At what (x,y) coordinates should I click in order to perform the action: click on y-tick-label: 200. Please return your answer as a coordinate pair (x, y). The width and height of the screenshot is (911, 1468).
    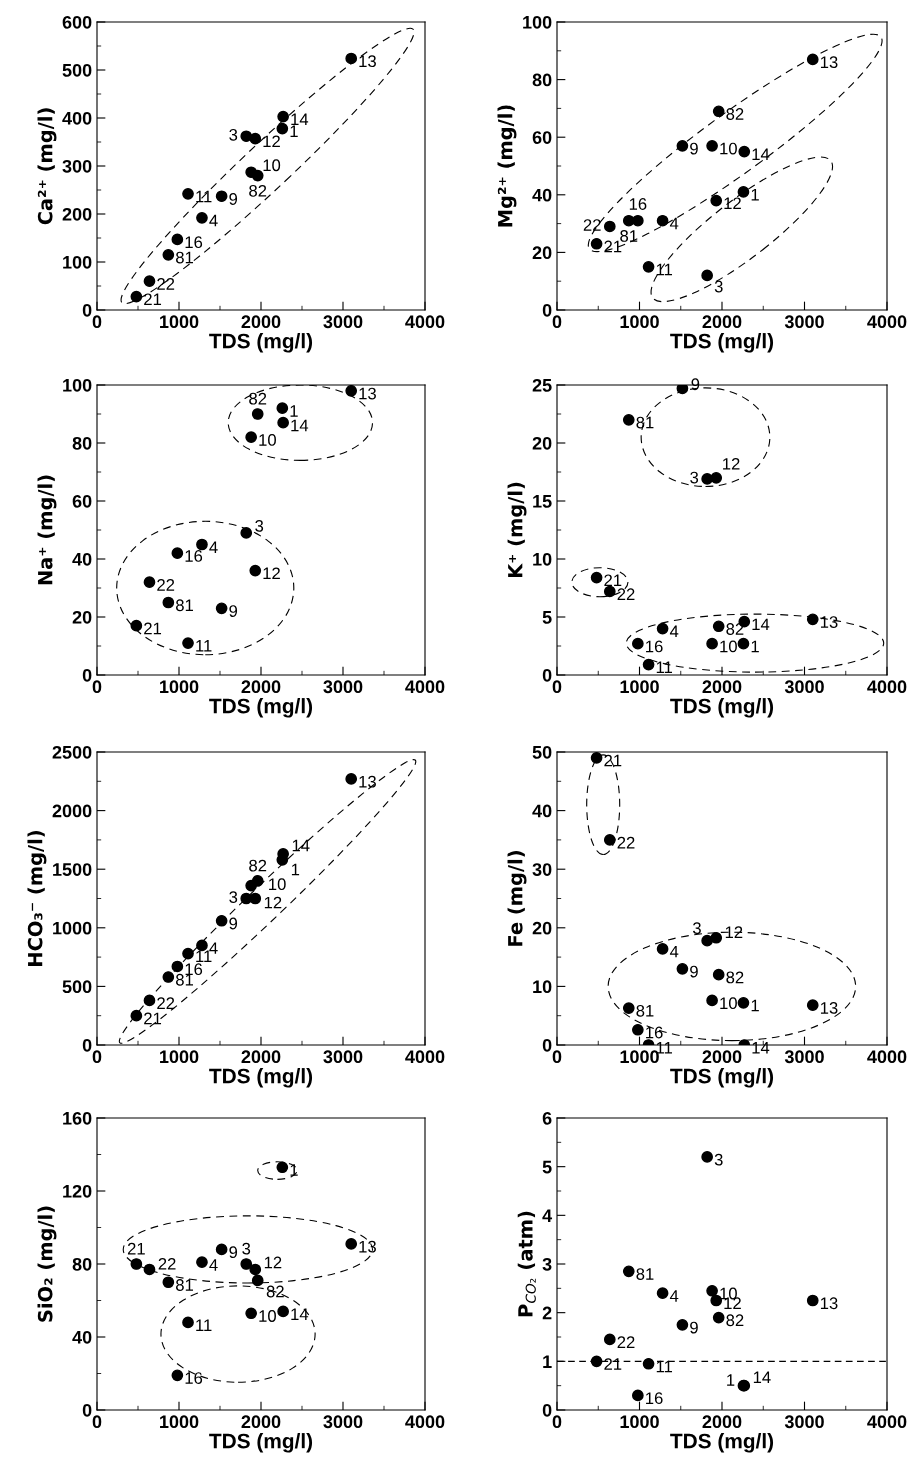
    Looking at the image, I should click on (77, 214).